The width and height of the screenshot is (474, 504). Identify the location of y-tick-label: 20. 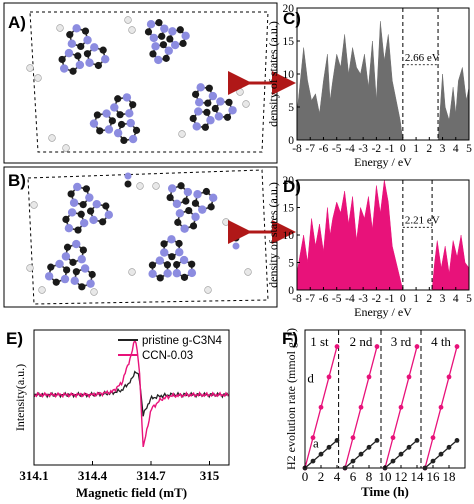
(289, 9).